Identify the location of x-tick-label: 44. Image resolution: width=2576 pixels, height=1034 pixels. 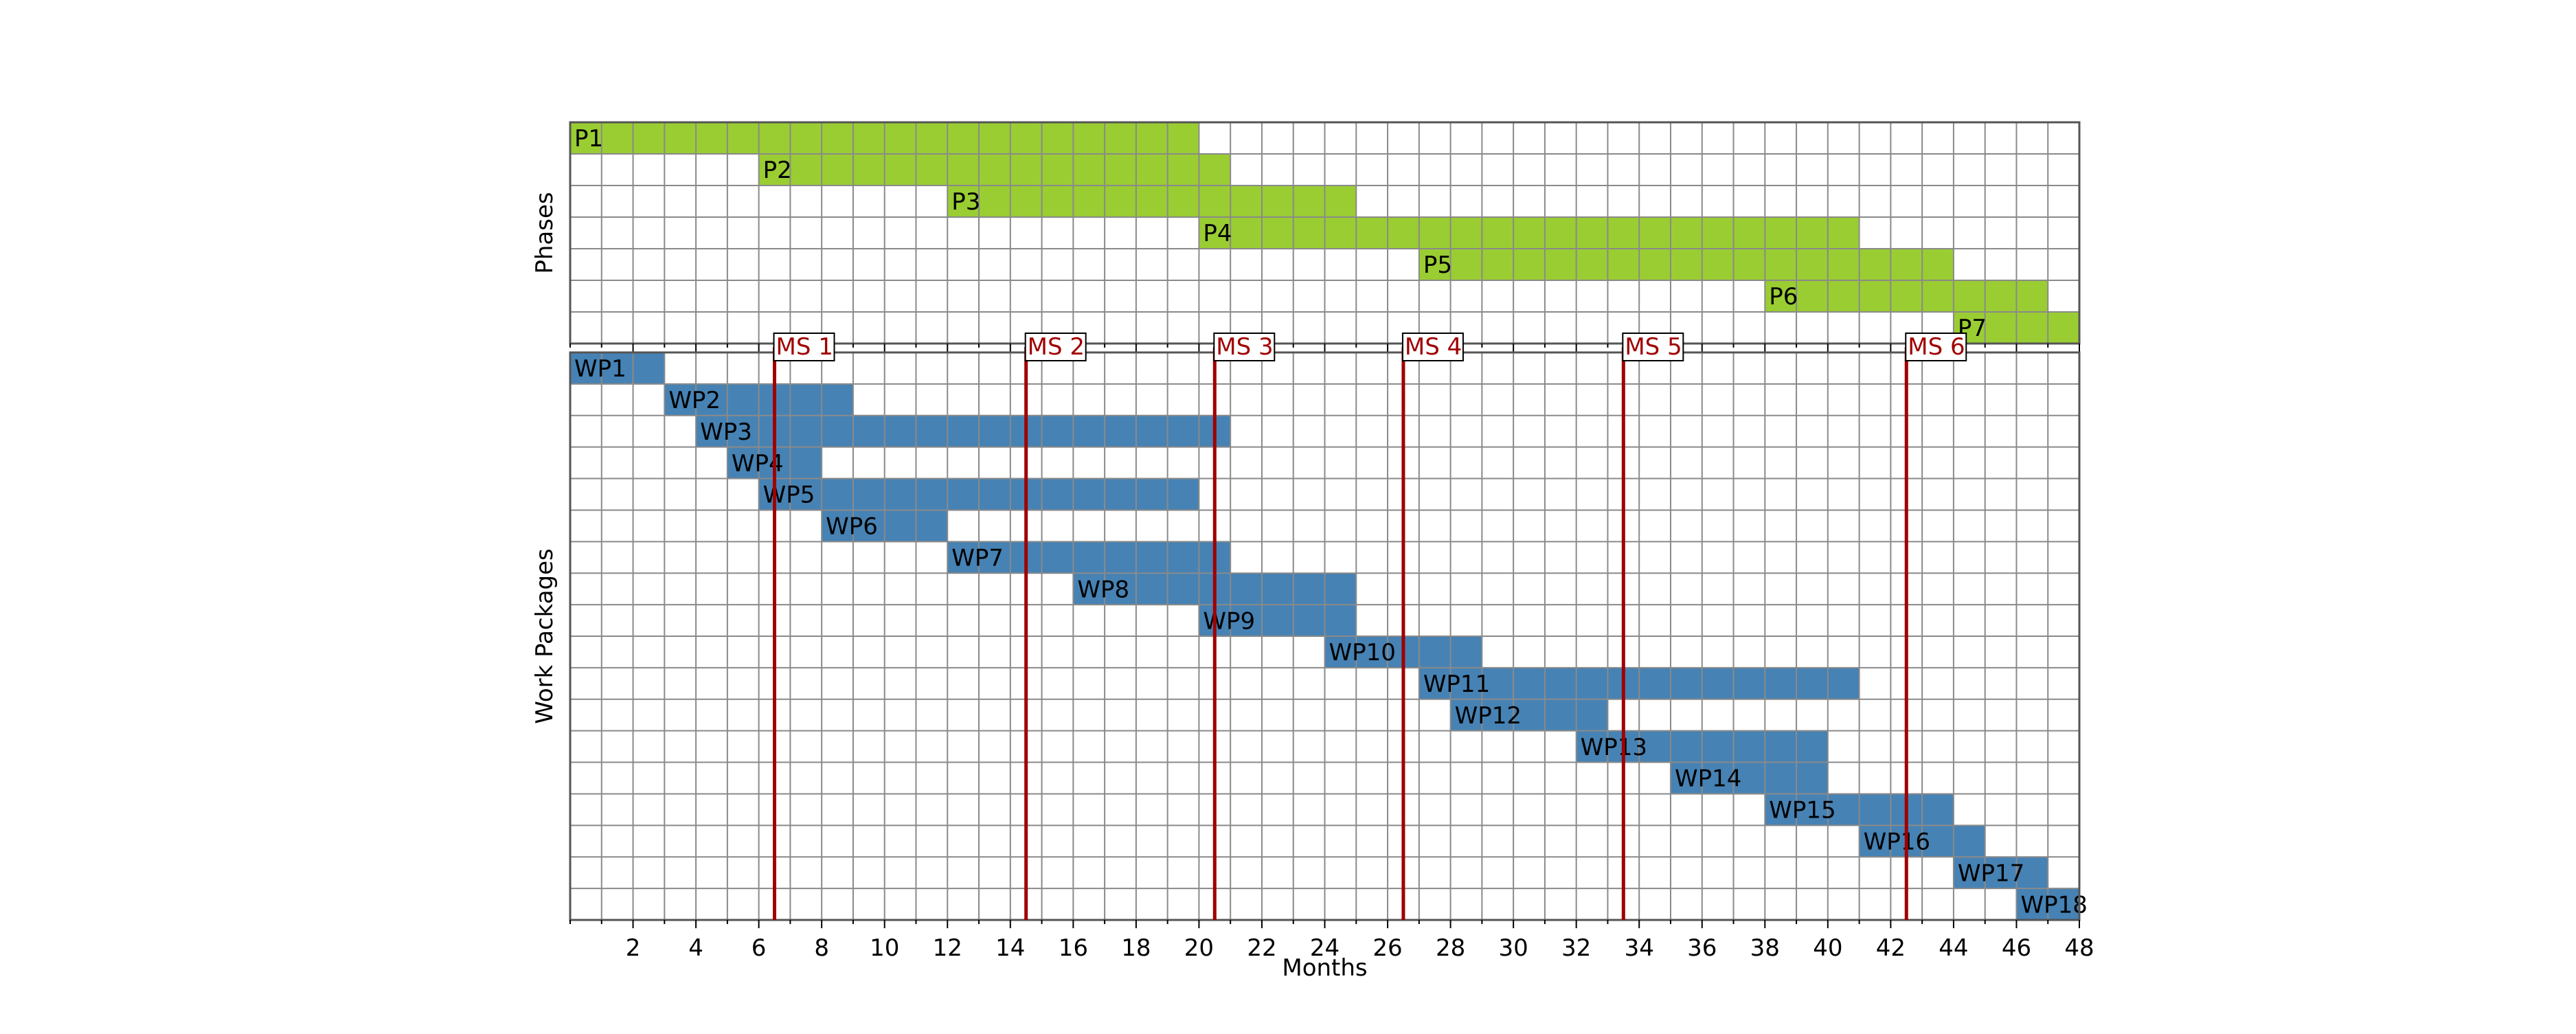
(1953, 948).